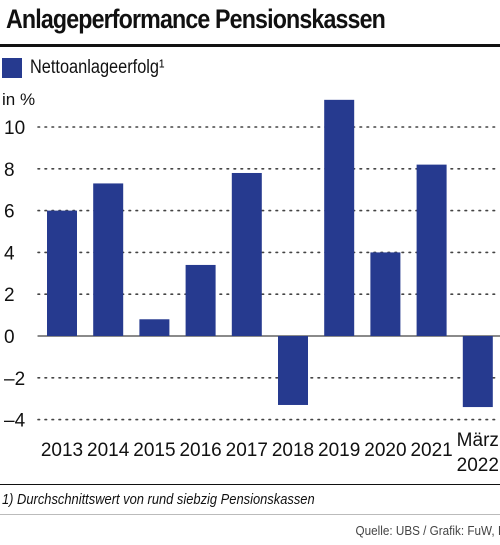 The width and height of the screenshot is (500, 545). I want to click on chart-title: Anlageperformance Pensionskassen, so click(196, 19).